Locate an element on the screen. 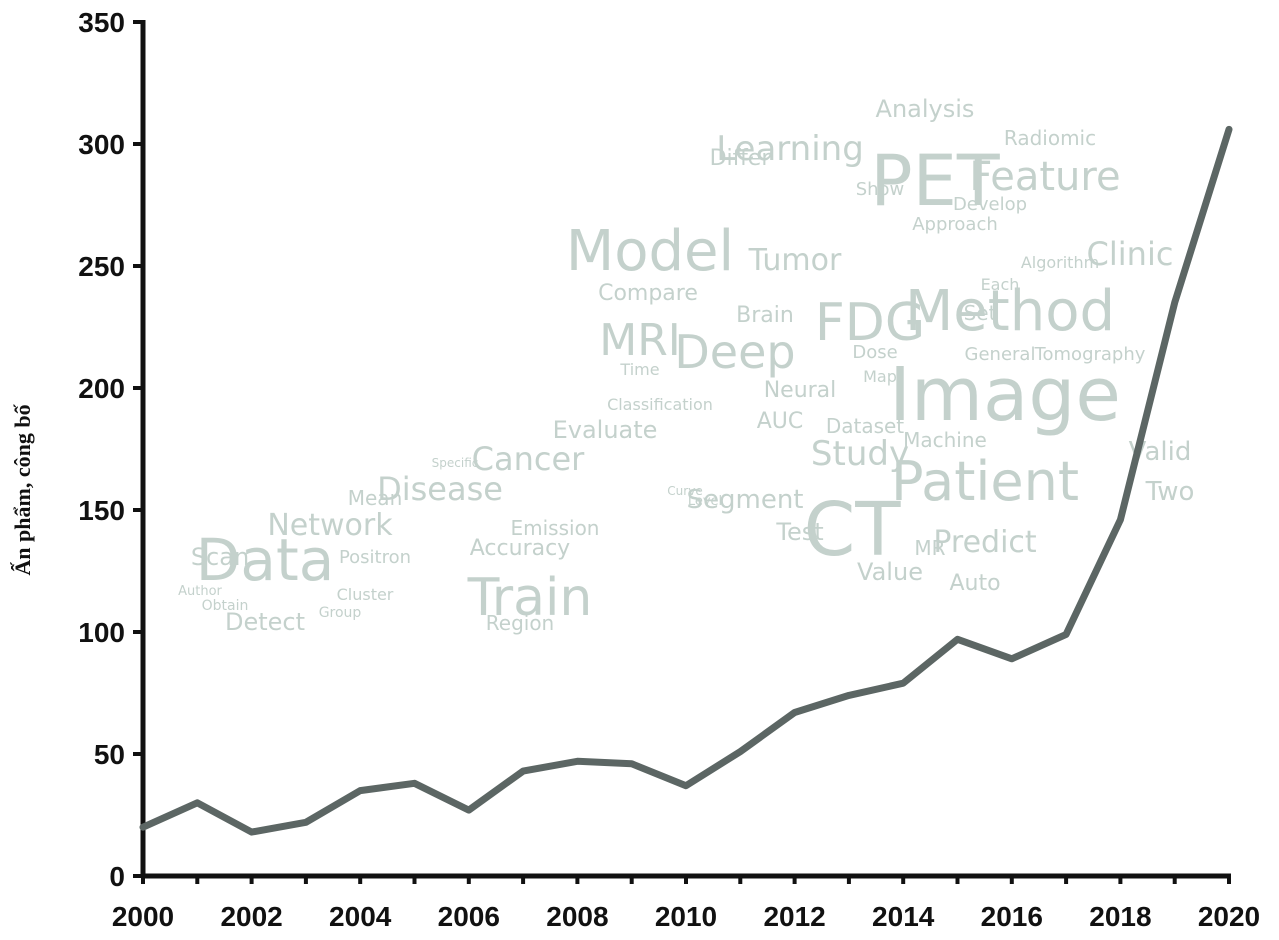 This screenshot has width=1279, height=940. word-cloud-word: AUC is located at coordinates (780, 421).